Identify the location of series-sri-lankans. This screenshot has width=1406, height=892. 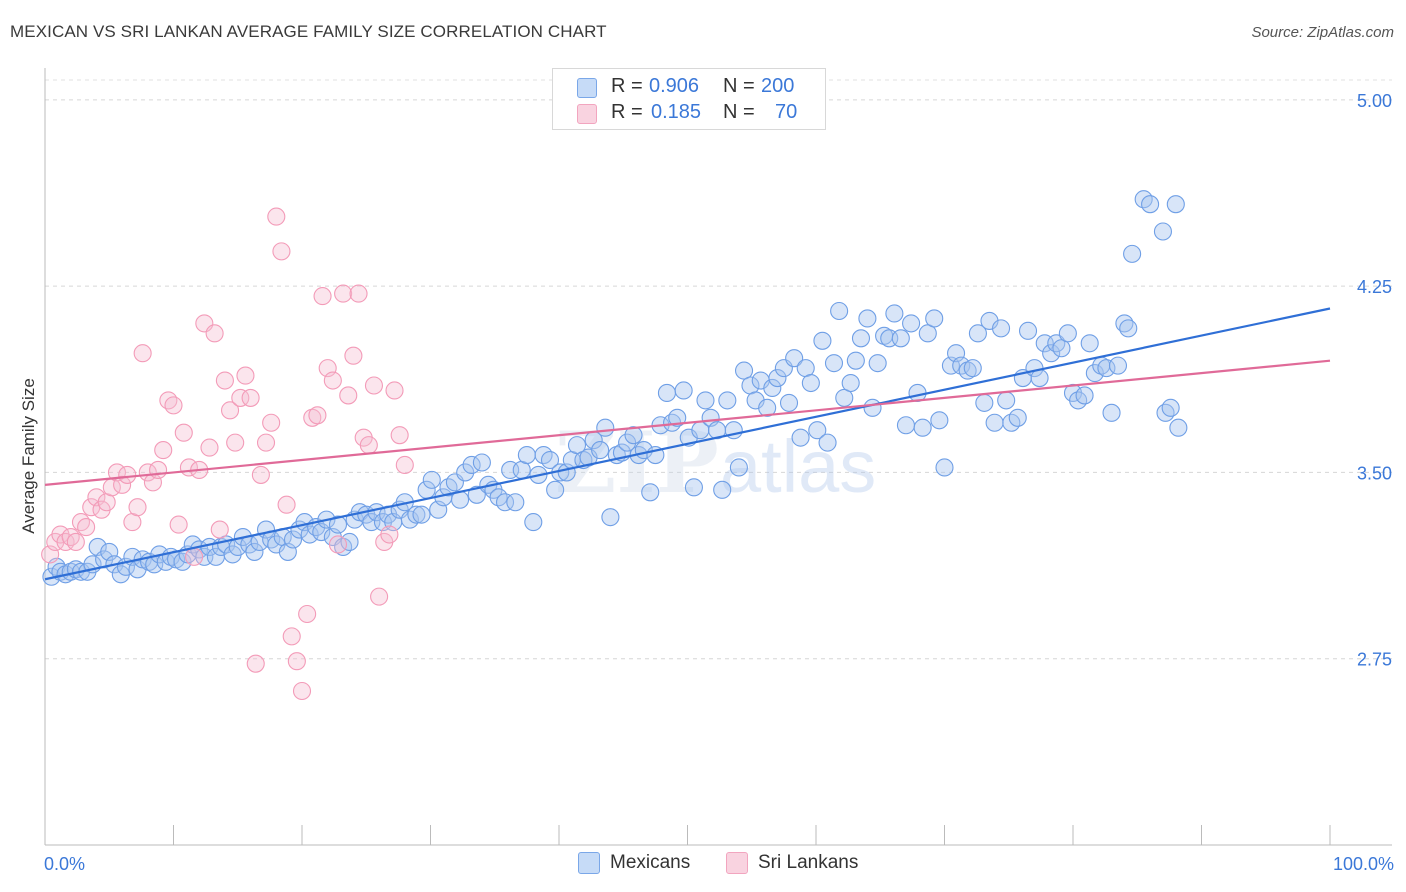
(227, 454).